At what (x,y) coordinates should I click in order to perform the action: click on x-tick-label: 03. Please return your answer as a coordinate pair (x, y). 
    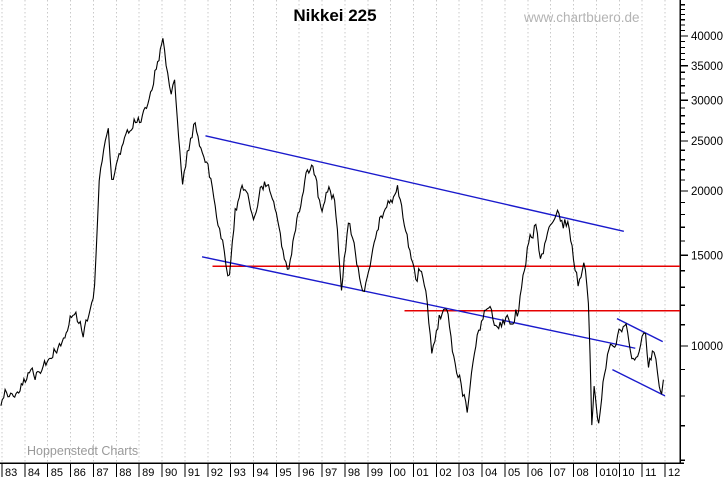
    Looking at the image, I should click on (468, 473).